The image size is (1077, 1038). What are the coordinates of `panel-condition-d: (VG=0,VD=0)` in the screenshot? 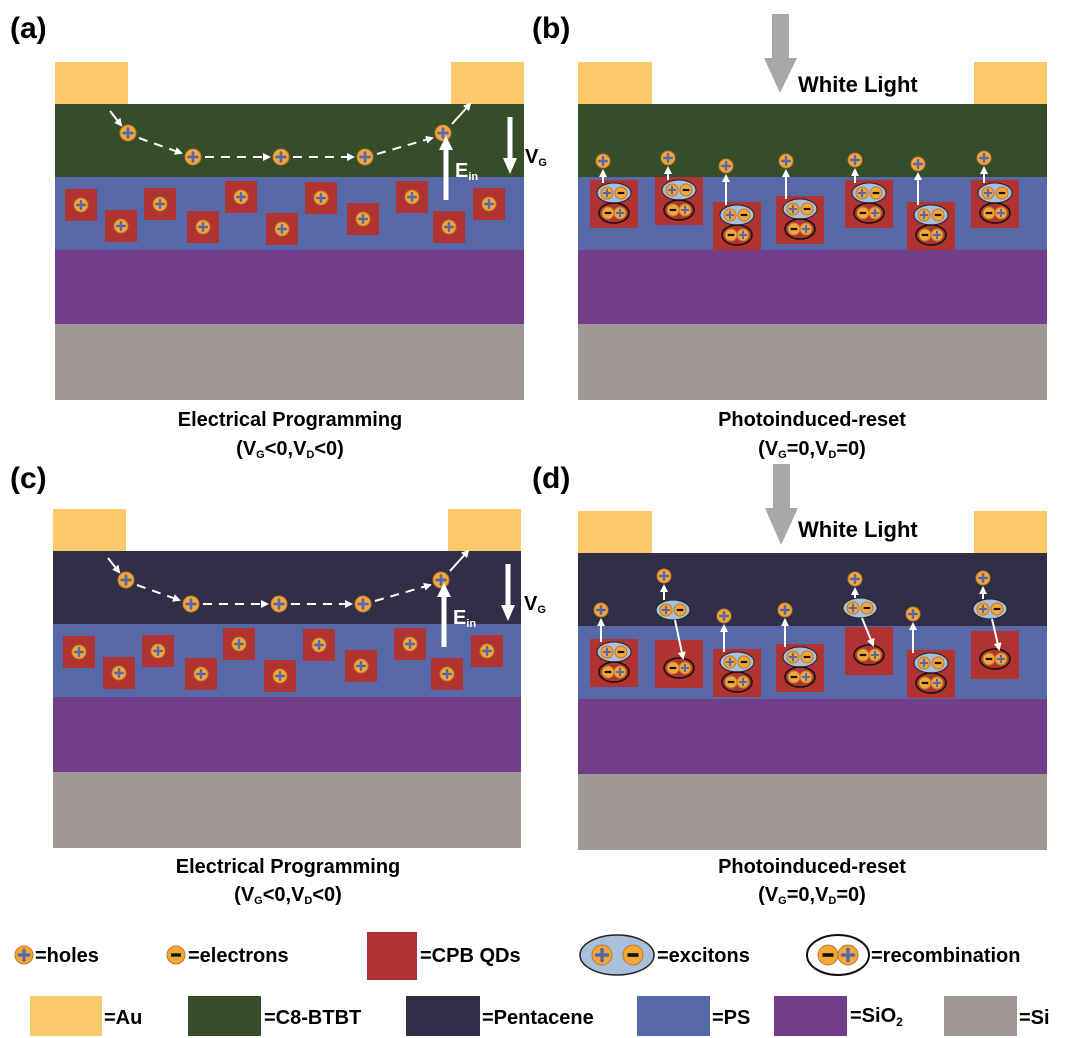 It's located at (812, 895).